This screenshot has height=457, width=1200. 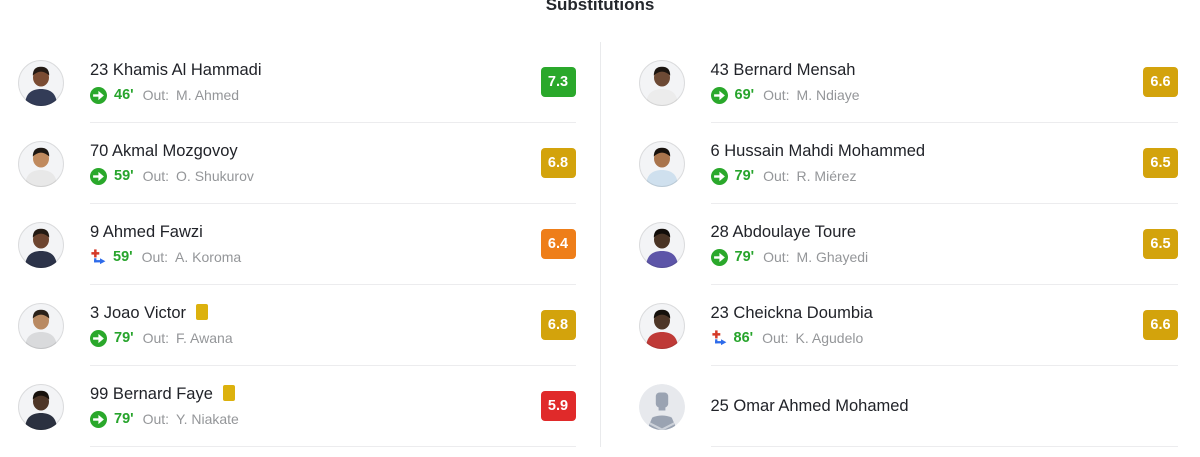 I want to click on rating-badge: 6.4, so click(x=558, y=244).